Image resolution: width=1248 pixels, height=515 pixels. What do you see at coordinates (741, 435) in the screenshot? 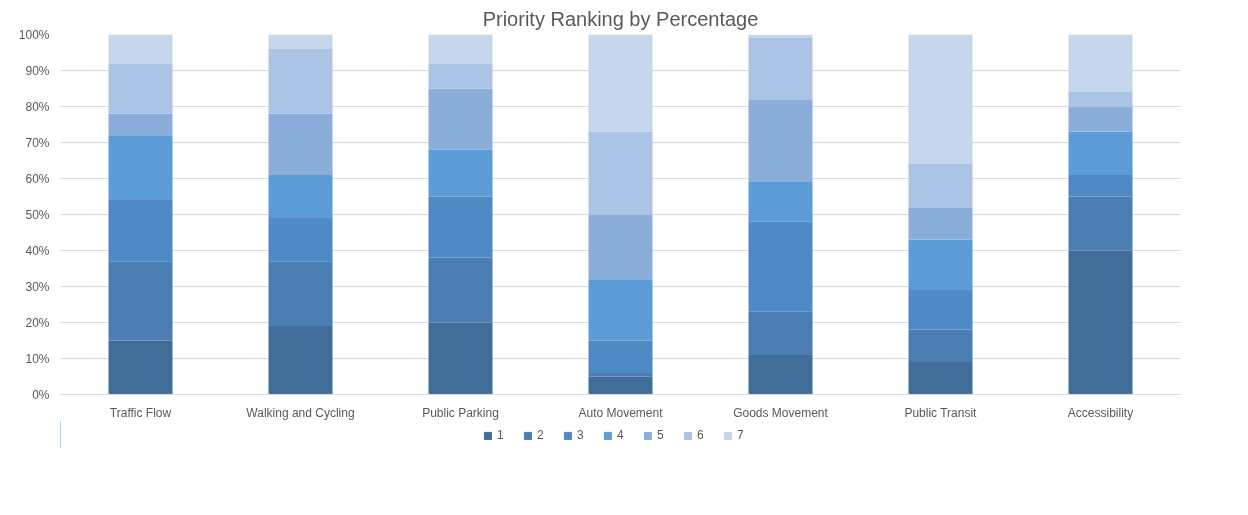
I see `legend-label: 7` at bounding box center [741, 435].